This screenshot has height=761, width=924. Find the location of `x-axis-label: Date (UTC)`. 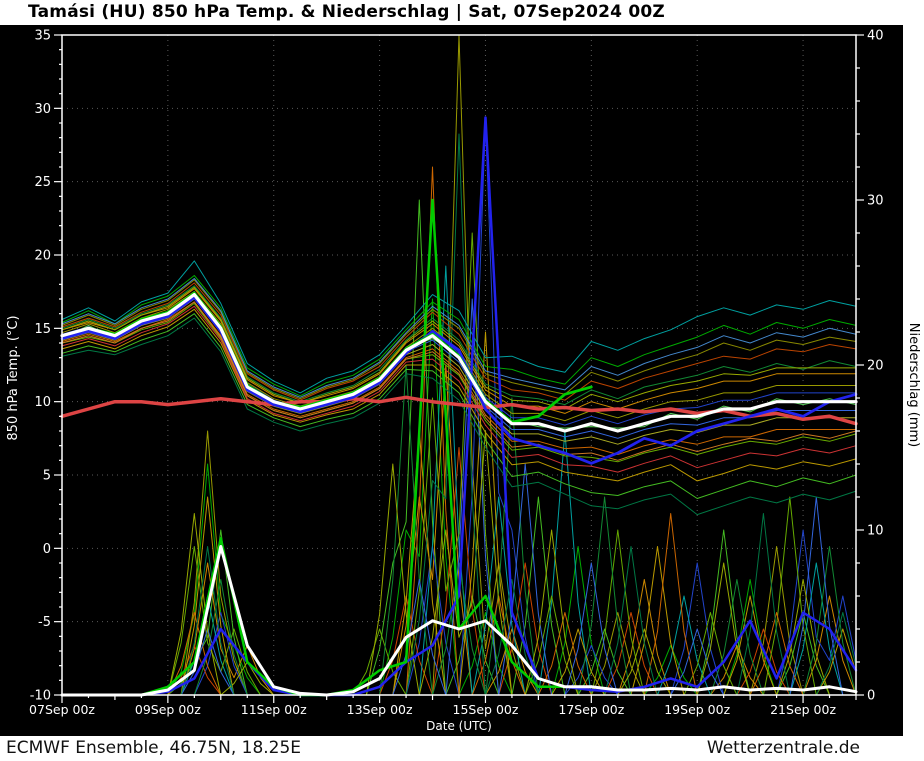

x-axis-label: Date (UTC) is located at coordinates (459, 726).